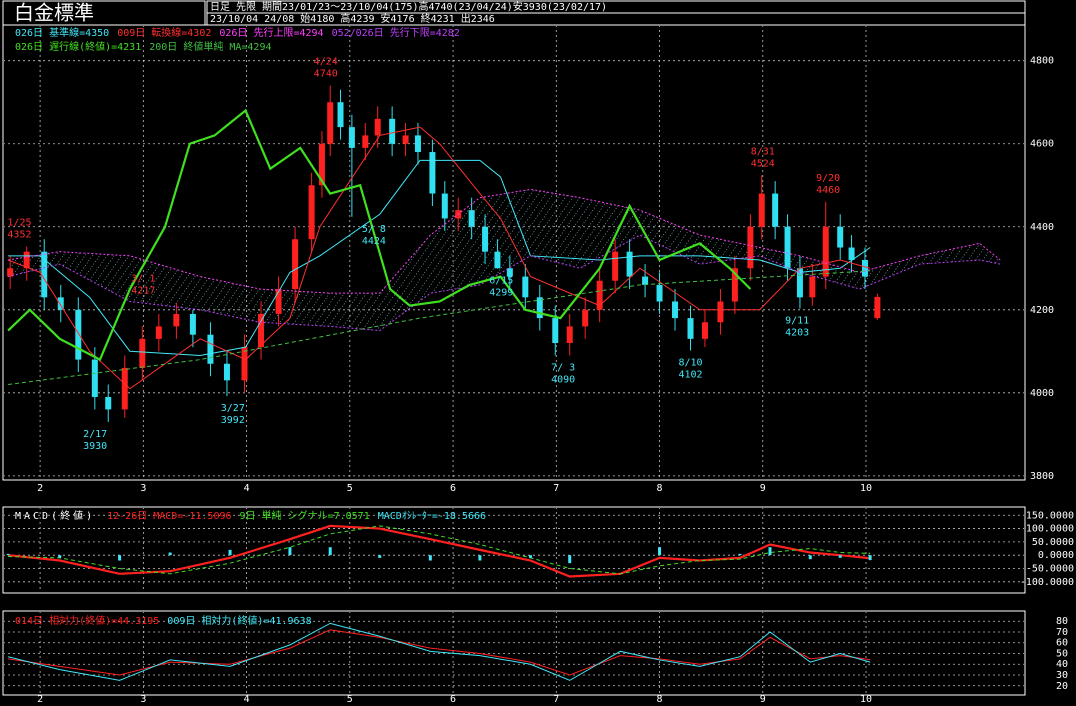 This screenshot has width=1076, height=706. What do you see at coordinates (210, 46) in the screenshot?
I see `legend-entry: 200日 終値単純 MA=4294` at bounding box center [210, 46].